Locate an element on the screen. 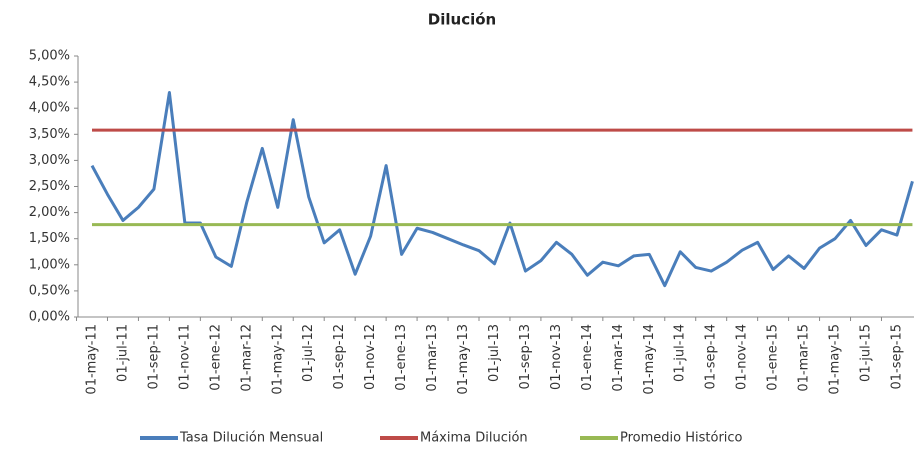 This screenshot has height=456, width=914. x-tick-label: 01-mar-14 is located at coordinates (618, 358).